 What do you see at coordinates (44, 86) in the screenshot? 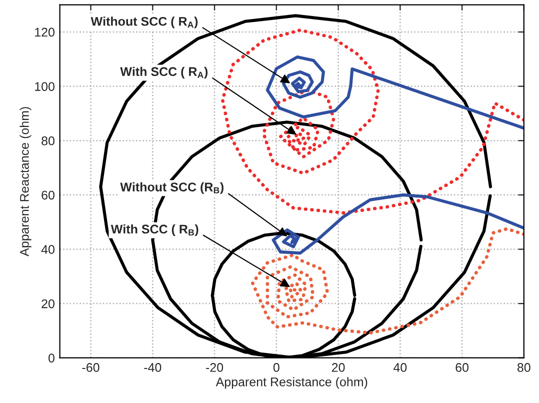
I see `y-tick-label: 100` at bounding box center [44, 86].